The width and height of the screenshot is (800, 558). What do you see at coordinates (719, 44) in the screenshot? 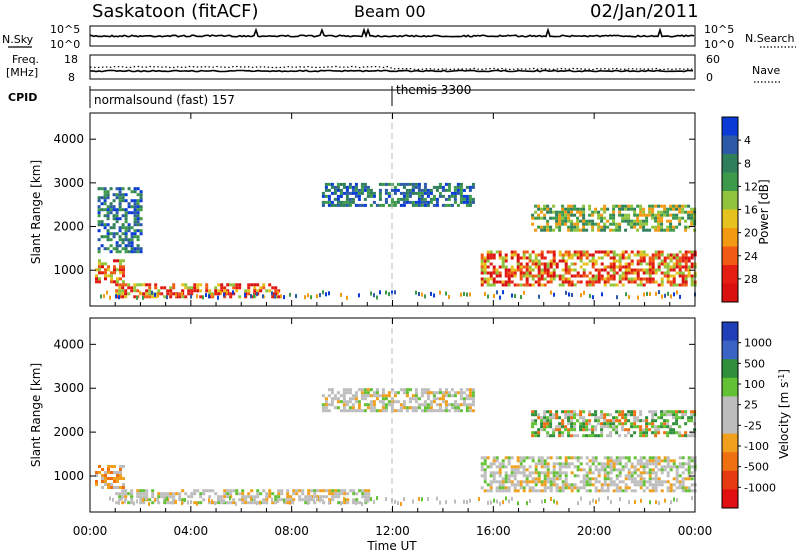
I see `search-ytick-bottom: 10^0` at bounding box center [719, 44].